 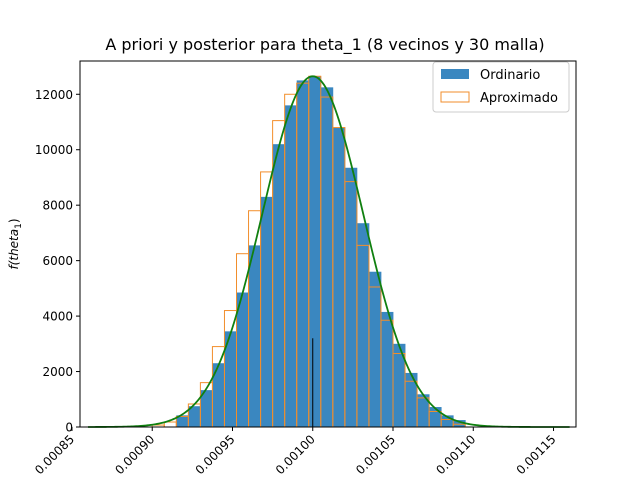 I want to click on y-tick-label: 0, so click(x=69, y=428).